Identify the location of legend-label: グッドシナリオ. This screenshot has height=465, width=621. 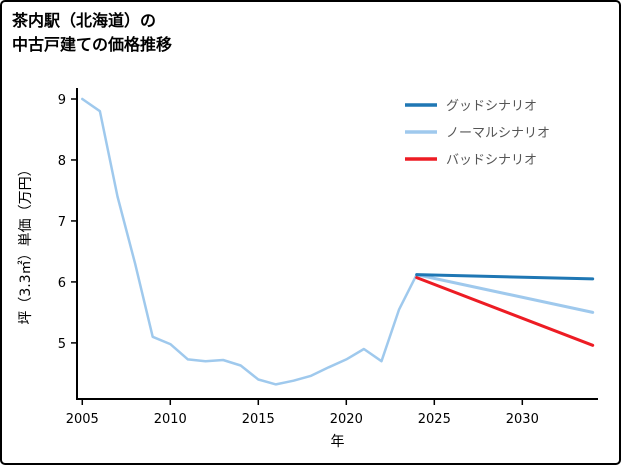
(491, 106).